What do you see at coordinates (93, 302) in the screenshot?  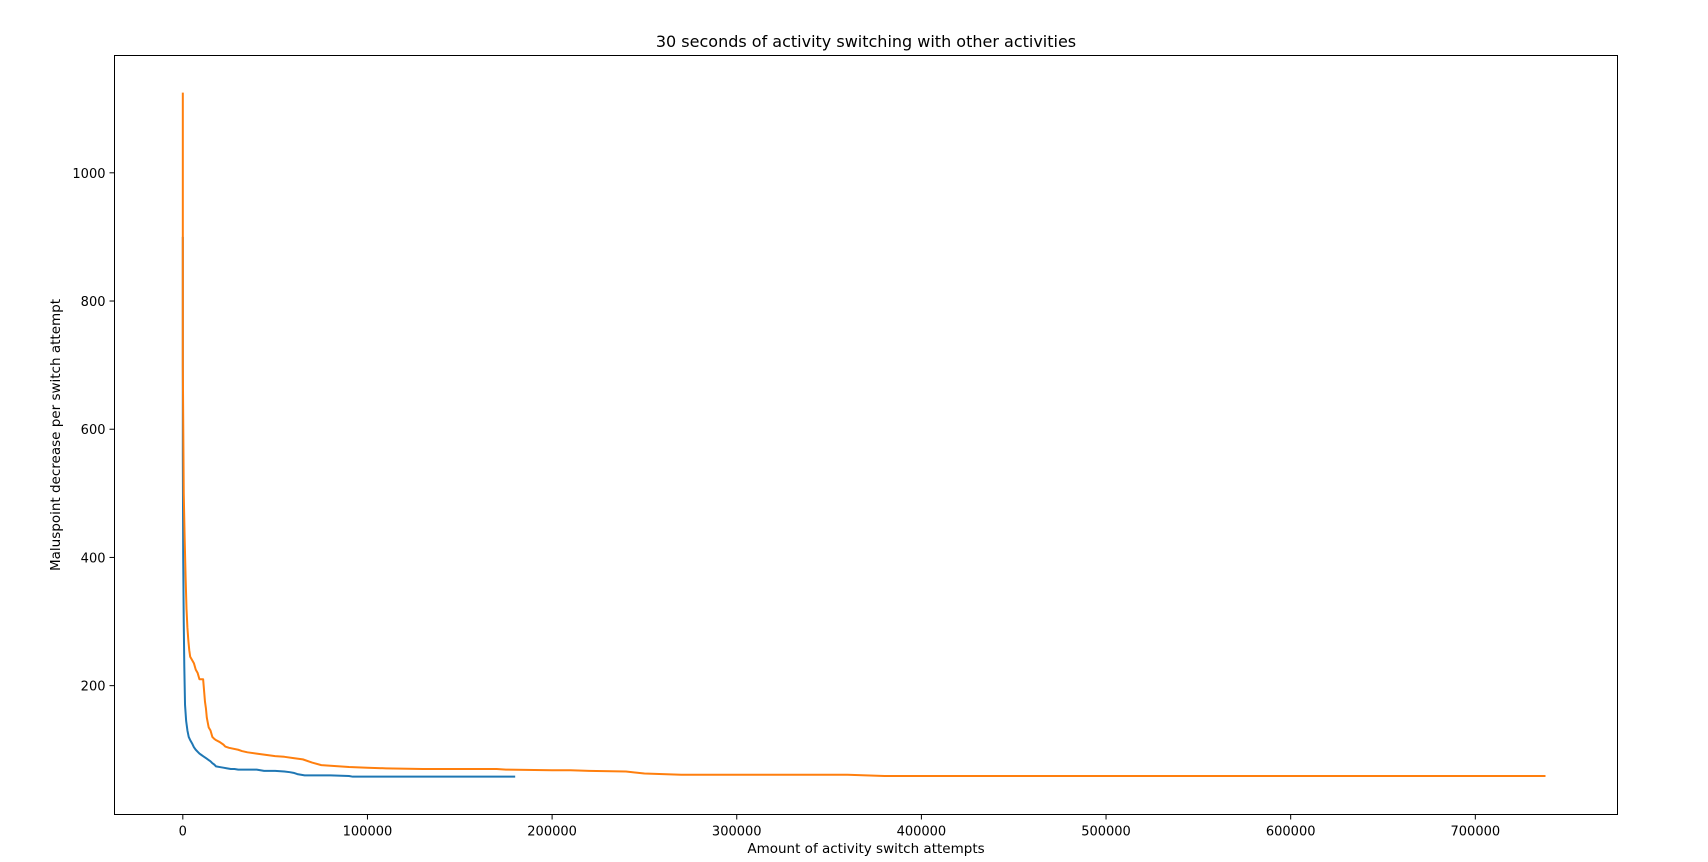 I see `y-tick-label: 800` at bounding box center [93, 302].